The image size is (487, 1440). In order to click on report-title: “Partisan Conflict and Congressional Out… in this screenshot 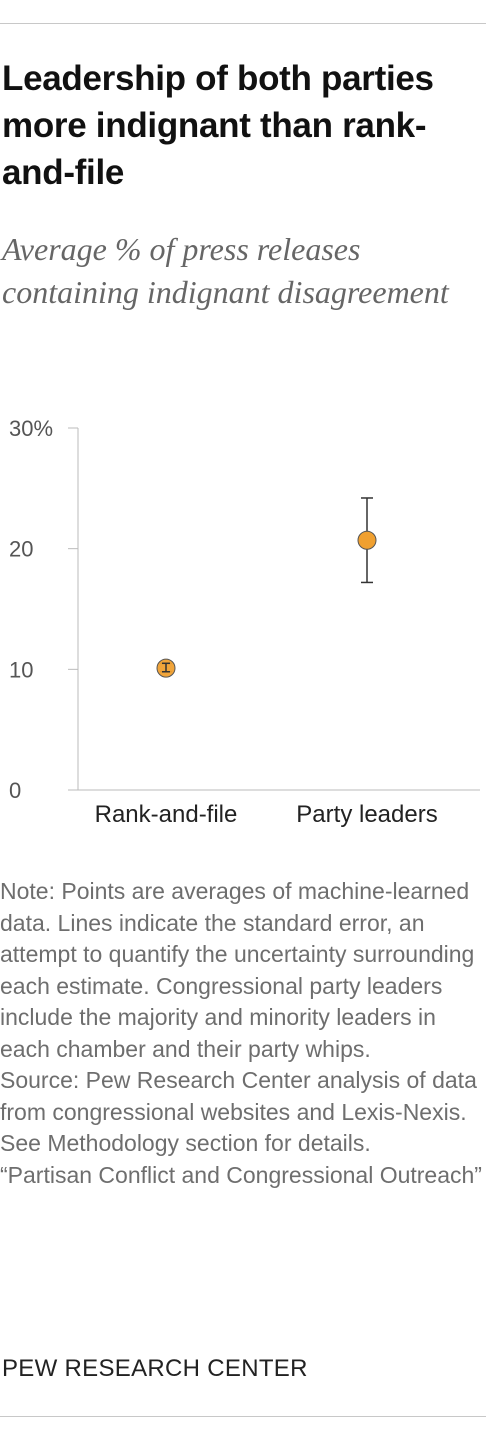, I will do `click(241, 1174)`.